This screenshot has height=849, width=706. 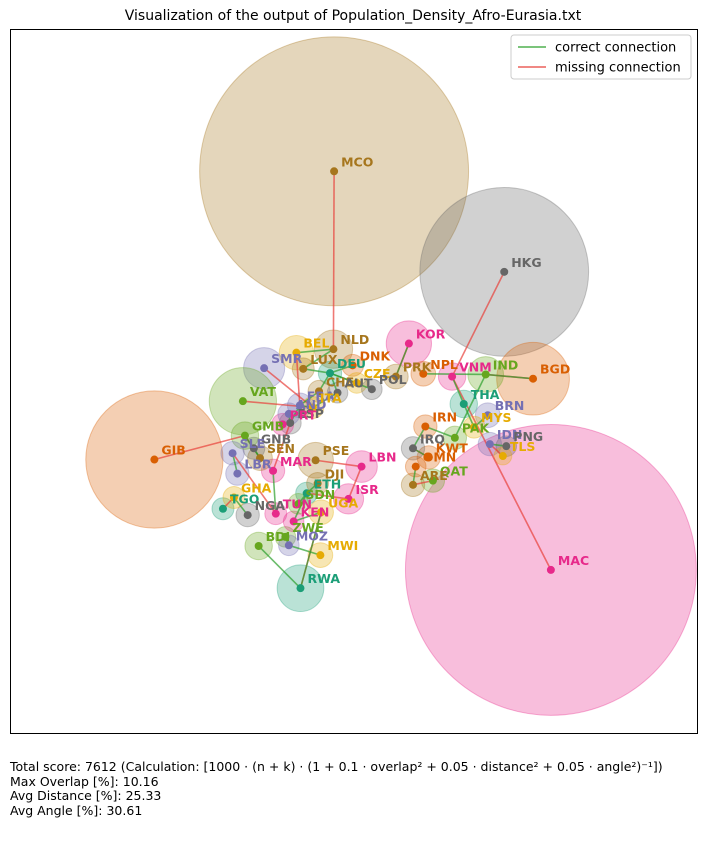 What do you see at coordinates (476, 428) in the screenshot?
I see `node-label-pak: PAK` at bounding box center [476, 428].